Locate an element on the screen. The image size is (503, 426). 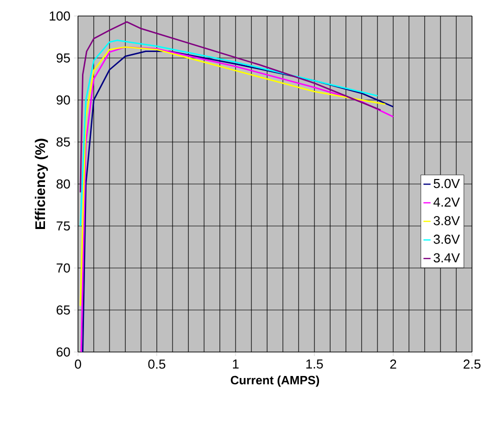
y-tick-label: 60 is located at coordinates (63, 352).